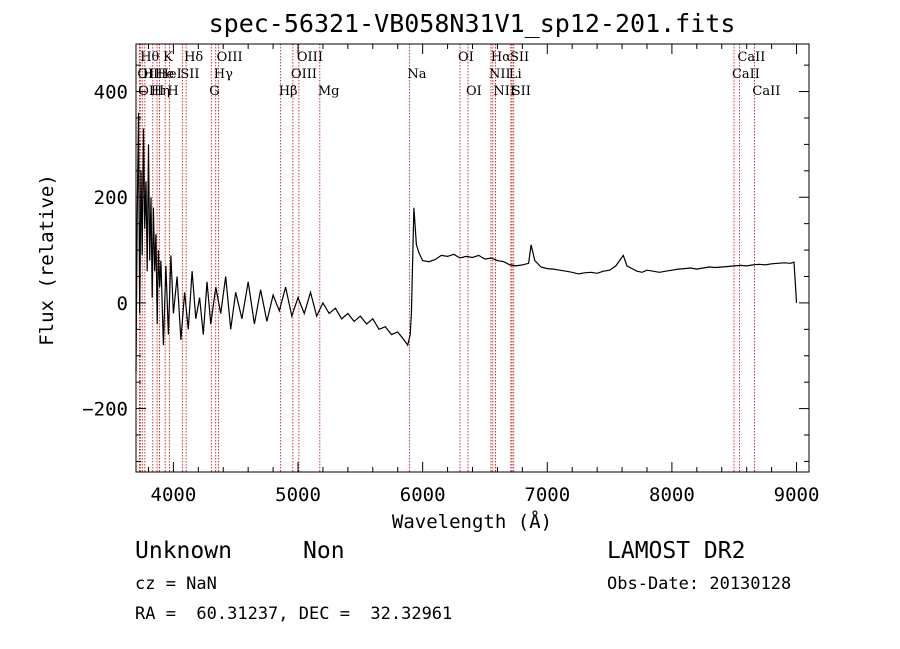 The width and height of the screenshot is (900, 649). What do you see at coordinates (329, 91) in the screenshot?
I see `marker-label-17: Mg` at bounding box center [329, 91].